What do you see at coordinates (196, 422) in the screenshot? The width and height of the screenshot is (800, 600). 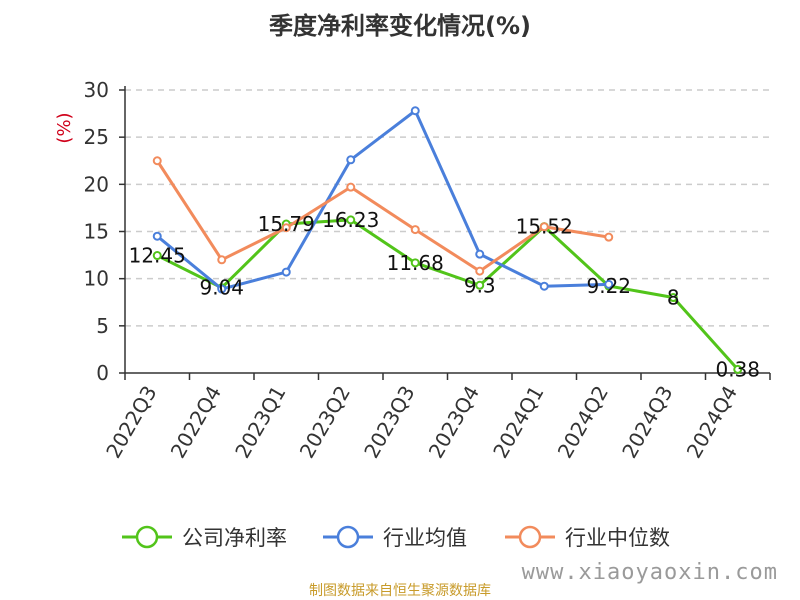 I see `x-tick-label: 2022Q4` at bounding box center [196, 422].